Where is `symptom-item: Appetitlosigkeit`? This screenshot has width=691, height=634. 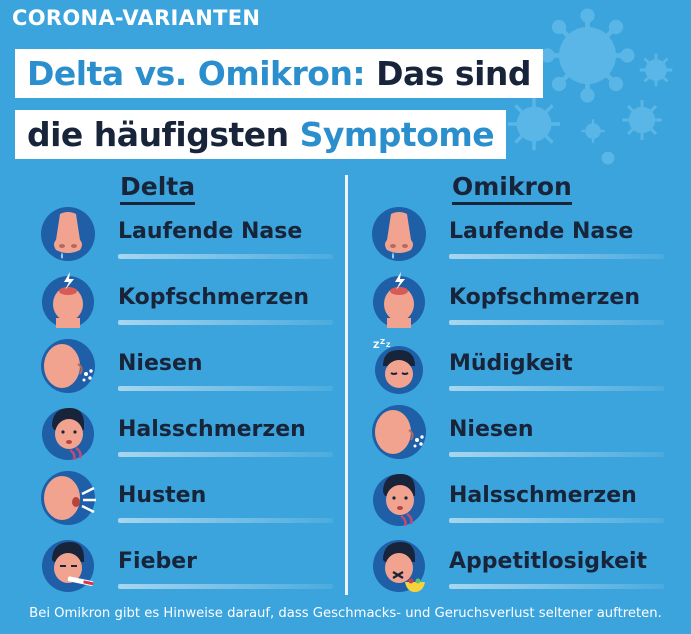 symptom-item: Appetitlosigkeit is located at coordinates (521, 564).